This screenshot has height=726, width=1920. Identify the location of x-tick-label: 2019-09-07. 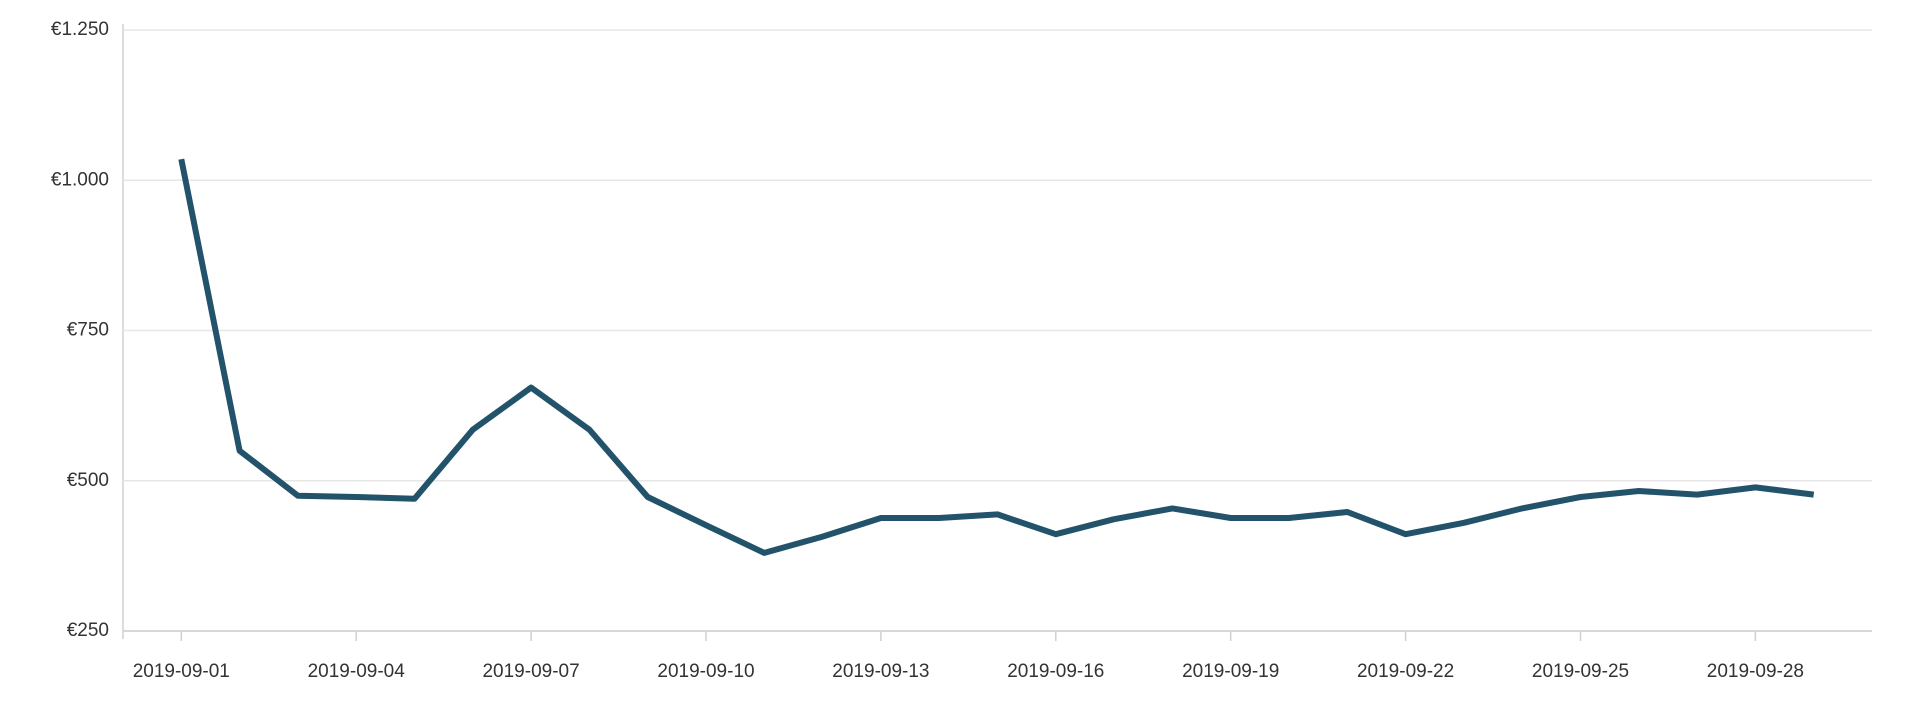
(530, 671).